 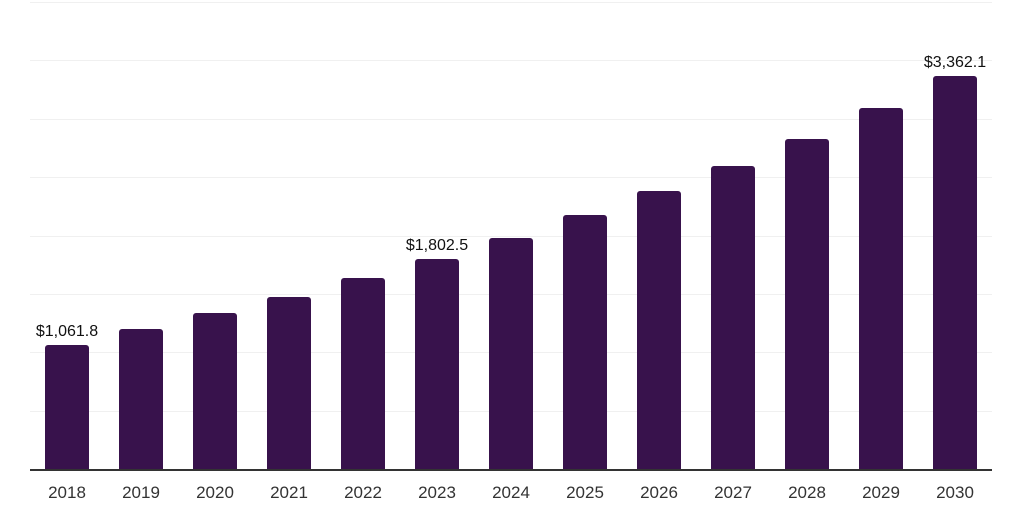 I want to click on bar-group-2024, so click(x=511, y=353).